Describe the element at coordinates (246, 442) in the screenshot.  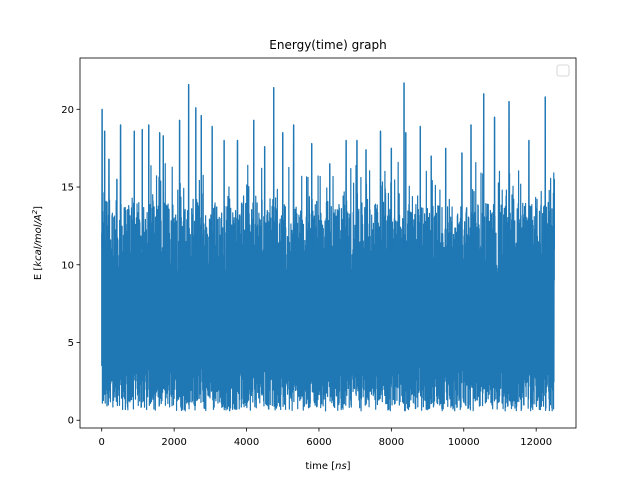
I see `x-tick-label: 4000` at that location.